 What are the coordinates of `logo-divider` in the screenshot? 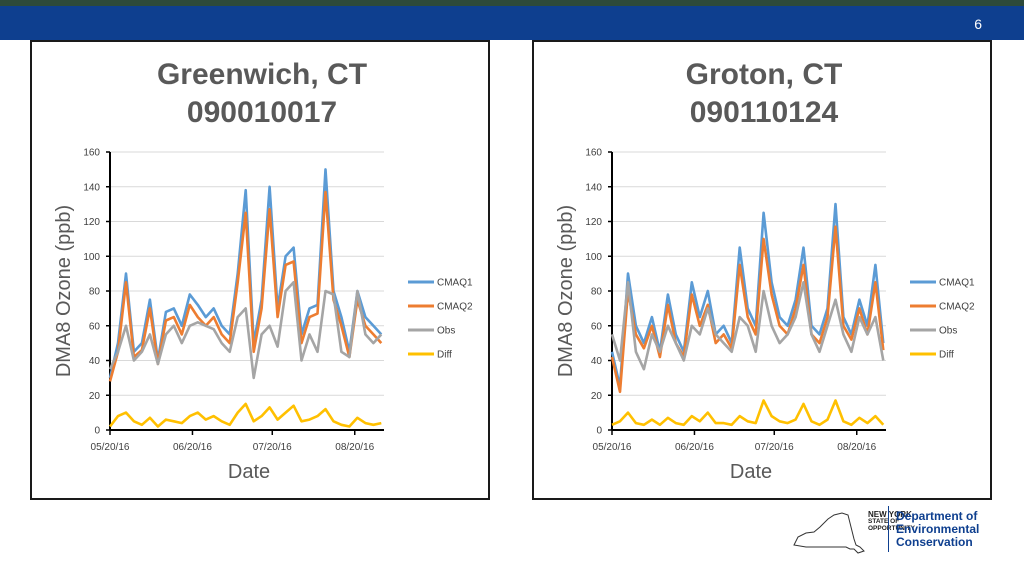 It's located at (888, 529).